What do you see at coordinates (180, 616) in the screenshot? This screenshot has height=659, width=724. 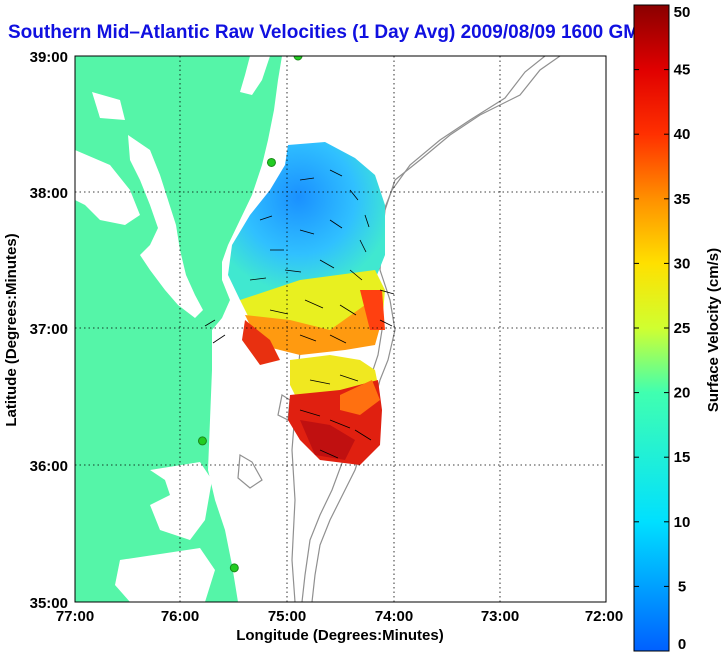 I see `x-tick-2: 76:00` at bounding box center [180, 616].